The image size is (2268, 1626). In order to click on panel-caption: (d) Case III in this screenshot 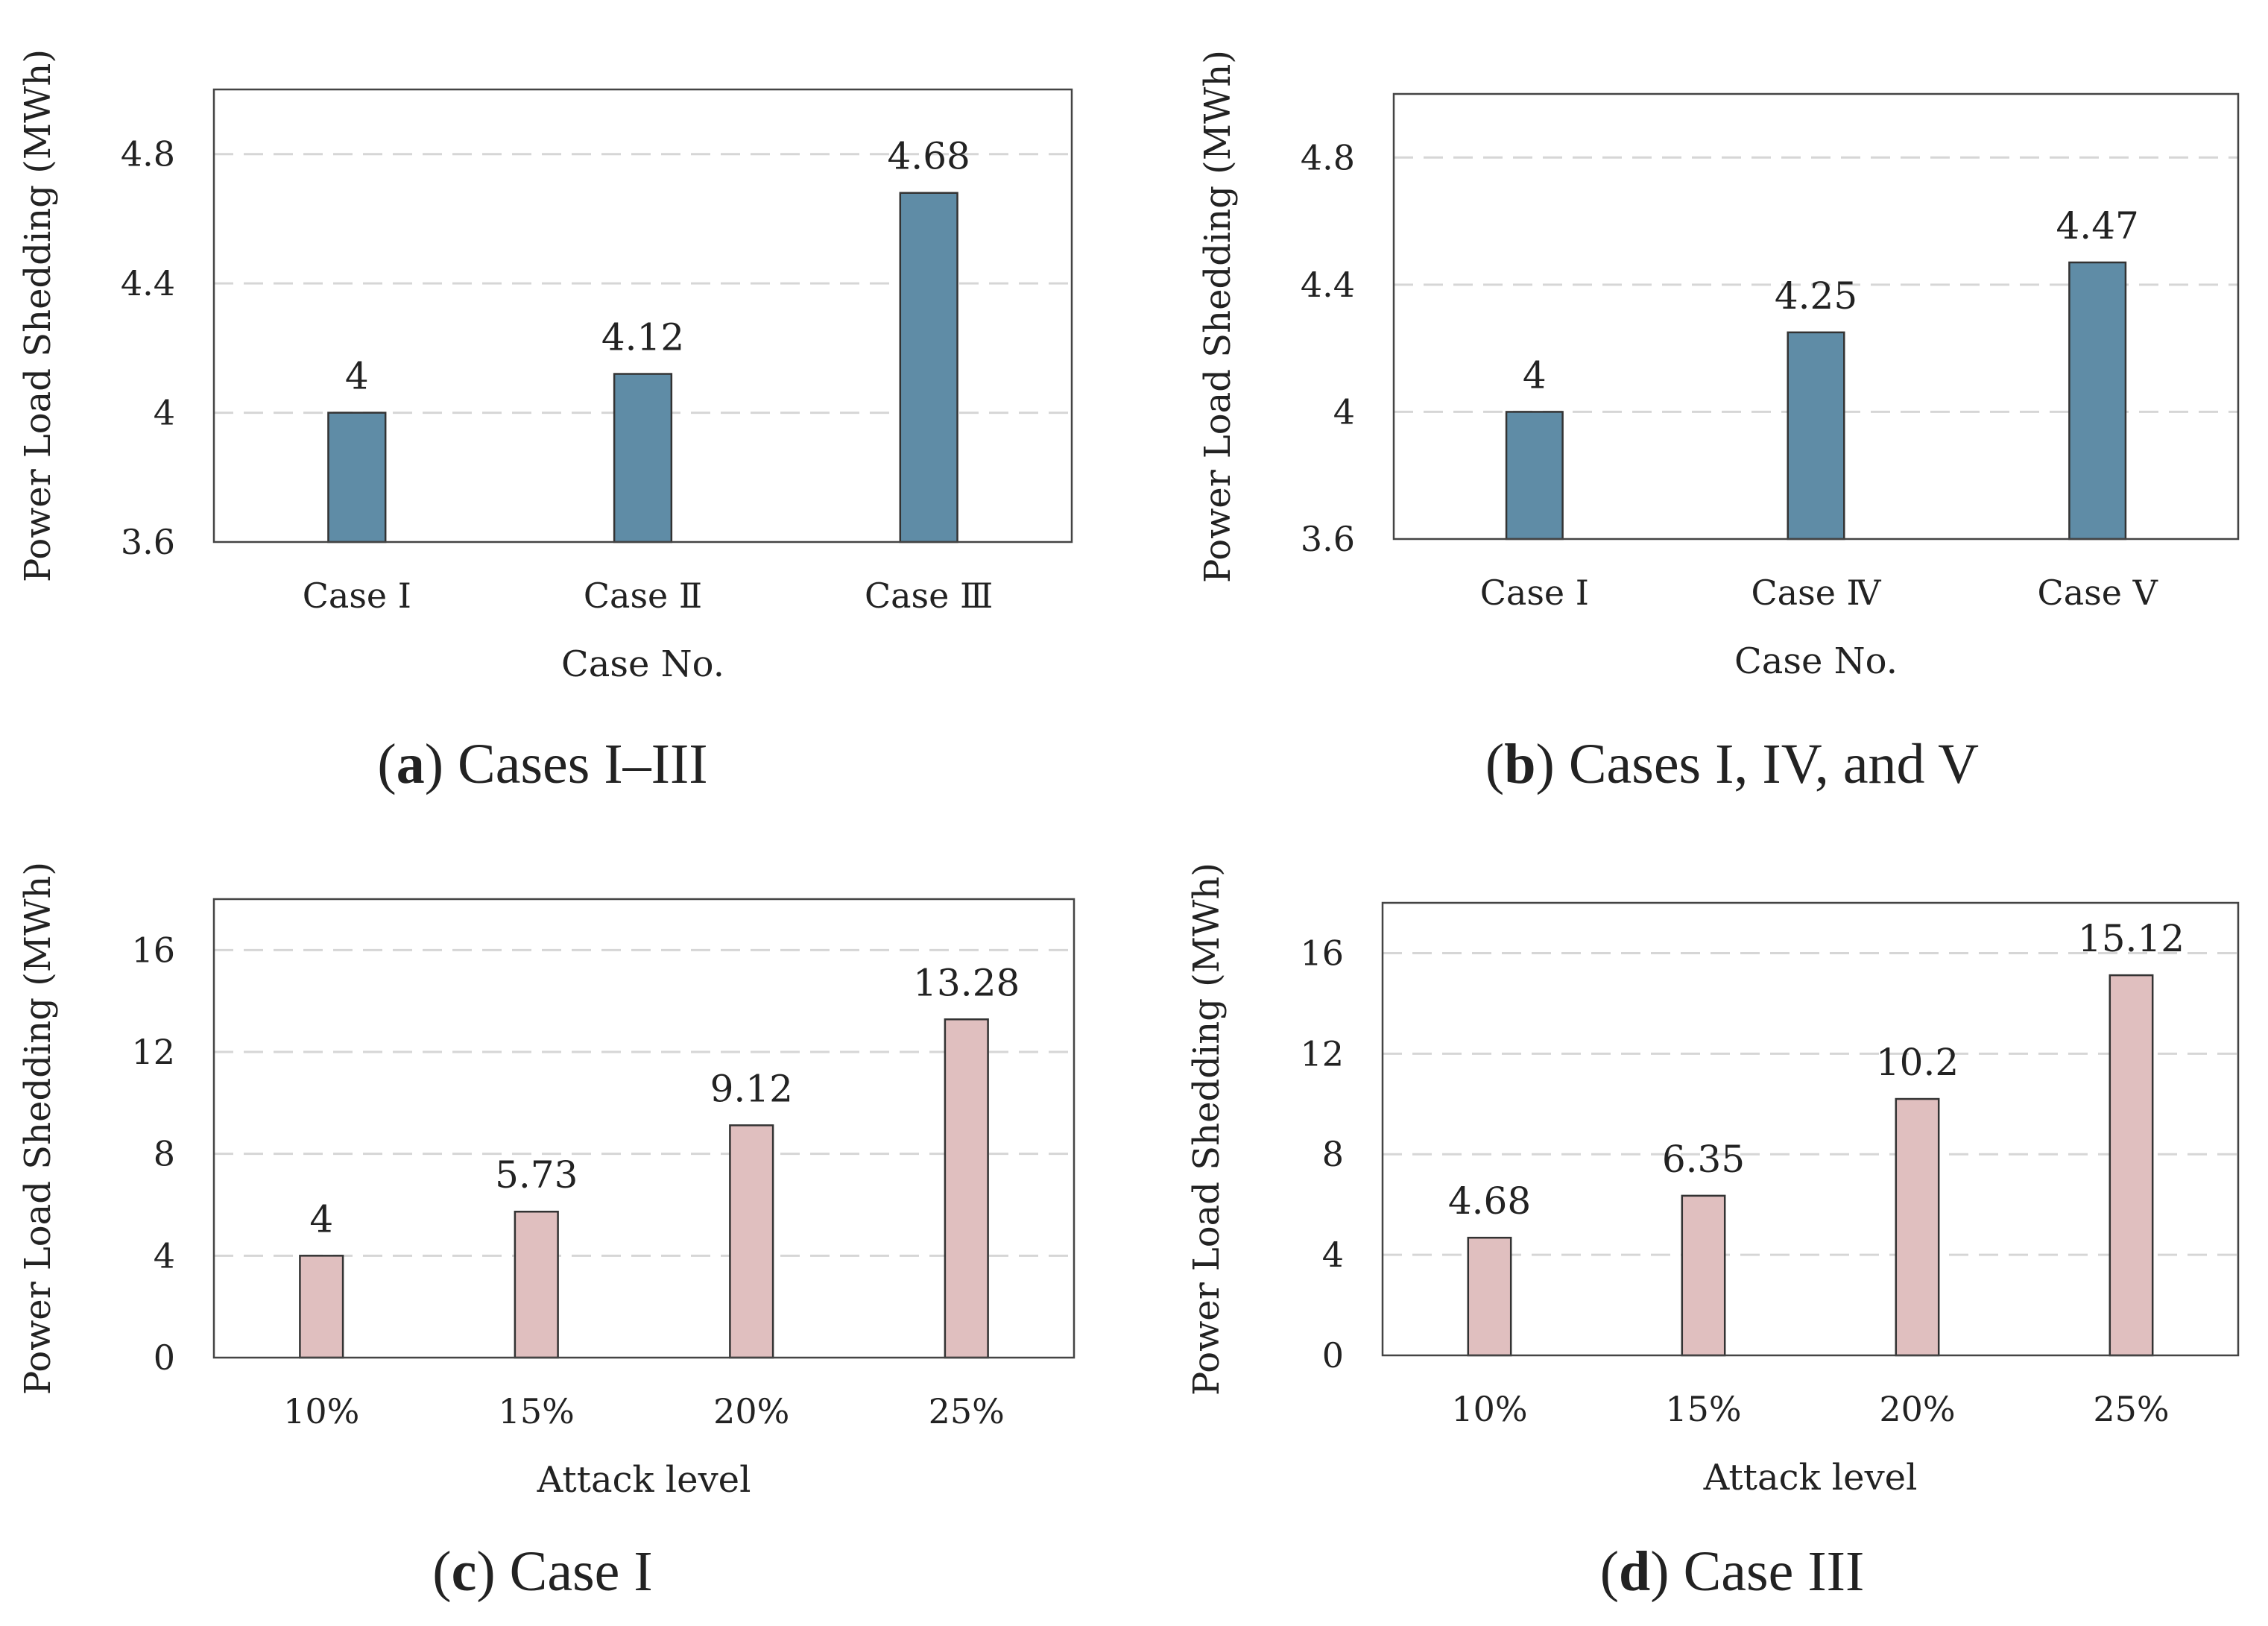, I will do `click(1732, 1571)`.